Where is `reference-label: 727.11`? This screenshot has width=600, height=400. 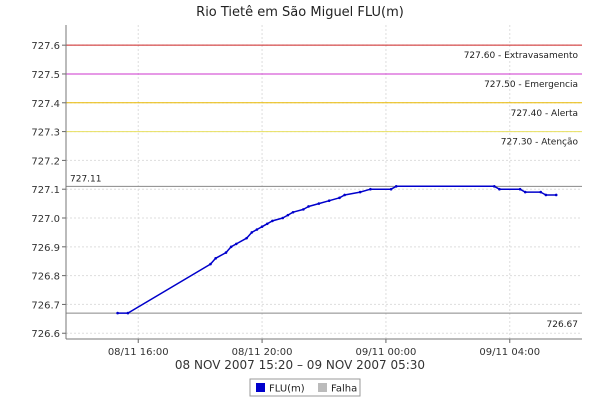 reference-label: 727.11 is located at coordinates (86, 179).